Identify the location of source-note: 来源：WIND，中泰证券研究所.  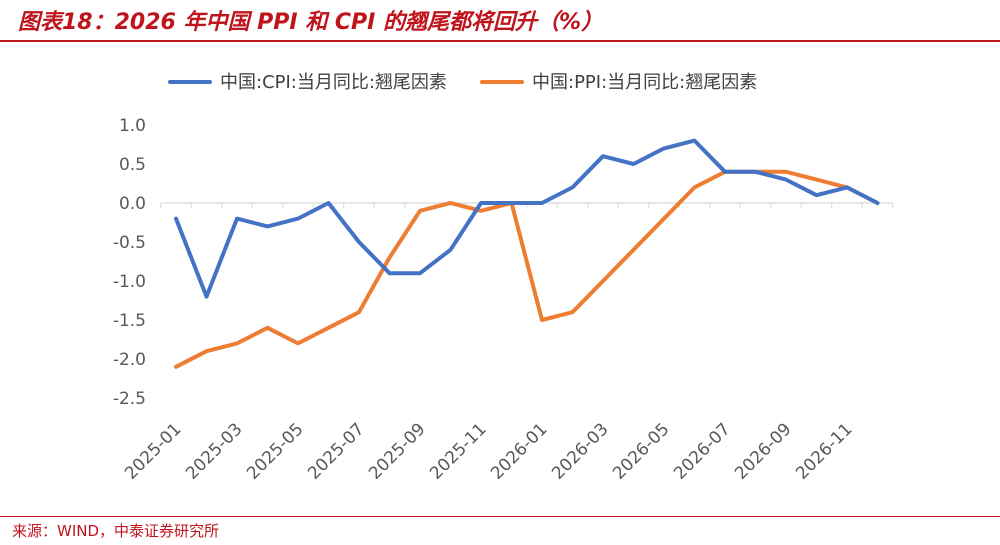
(116, 531).